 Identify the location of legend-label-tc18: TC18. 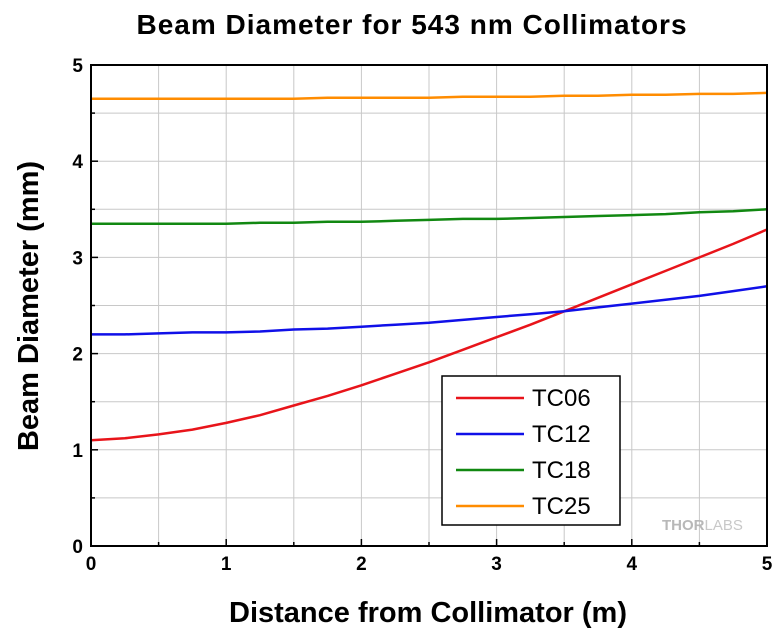
(561, 470).